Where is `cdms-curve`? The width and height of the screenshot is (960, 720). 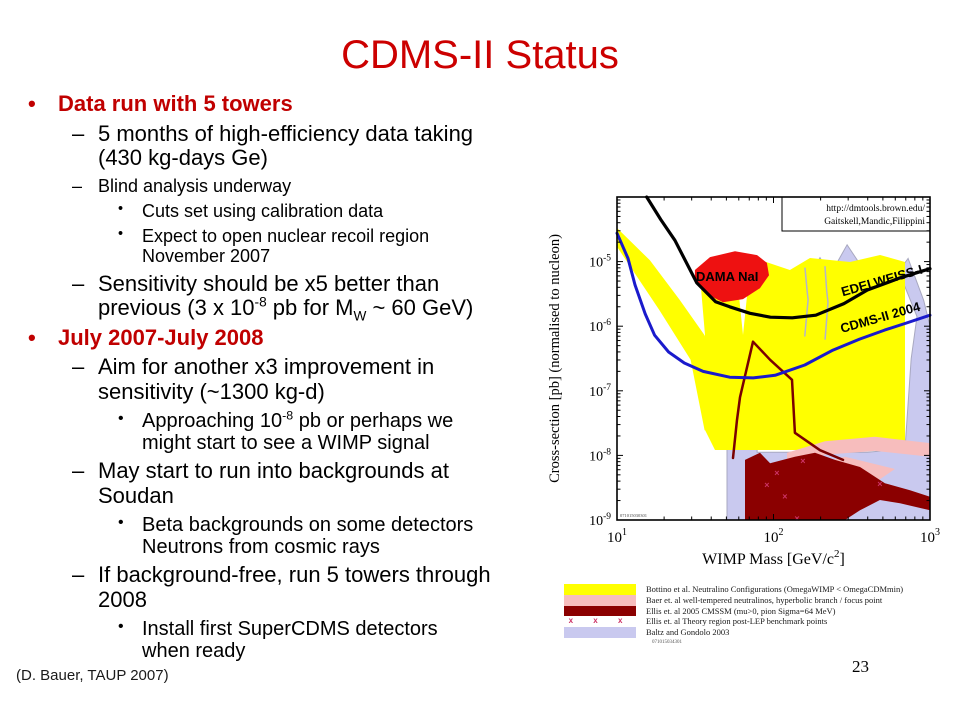 cdms-curve is located at coordinates (773, 305).